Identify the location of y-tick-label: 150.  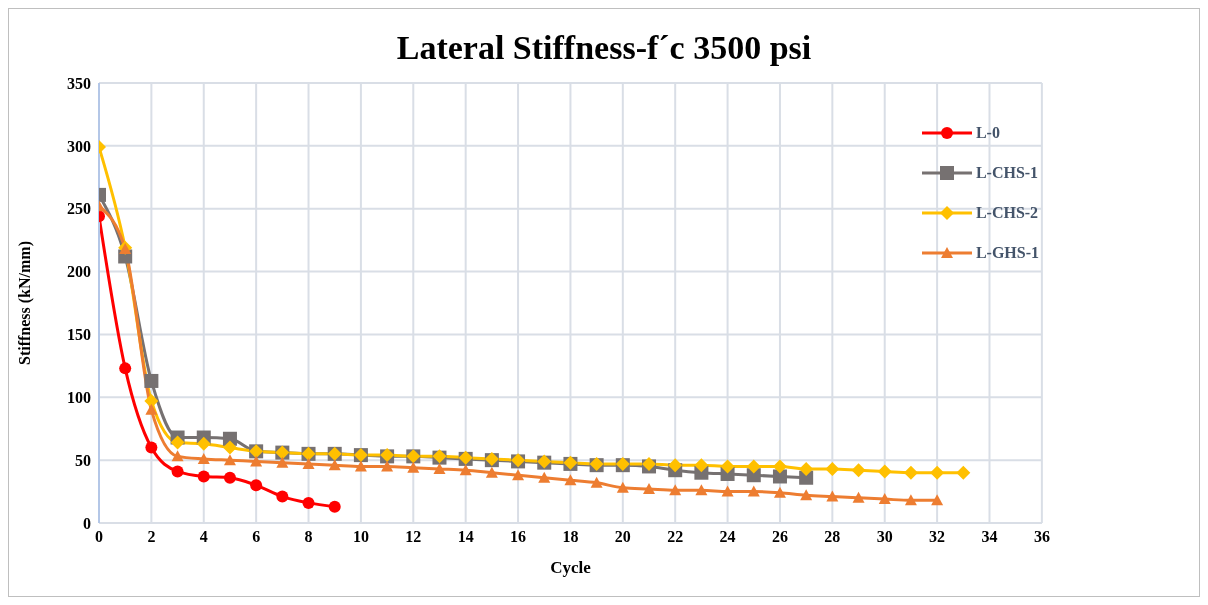
(79, 335).